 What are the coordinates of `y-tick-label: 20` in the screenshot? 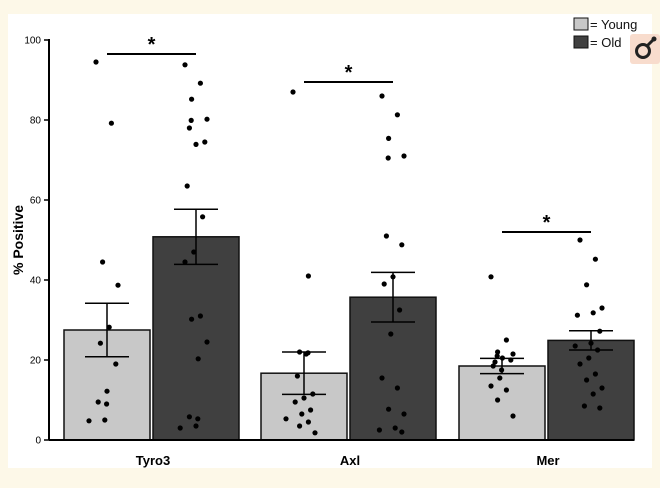 It's located at (36, 361).